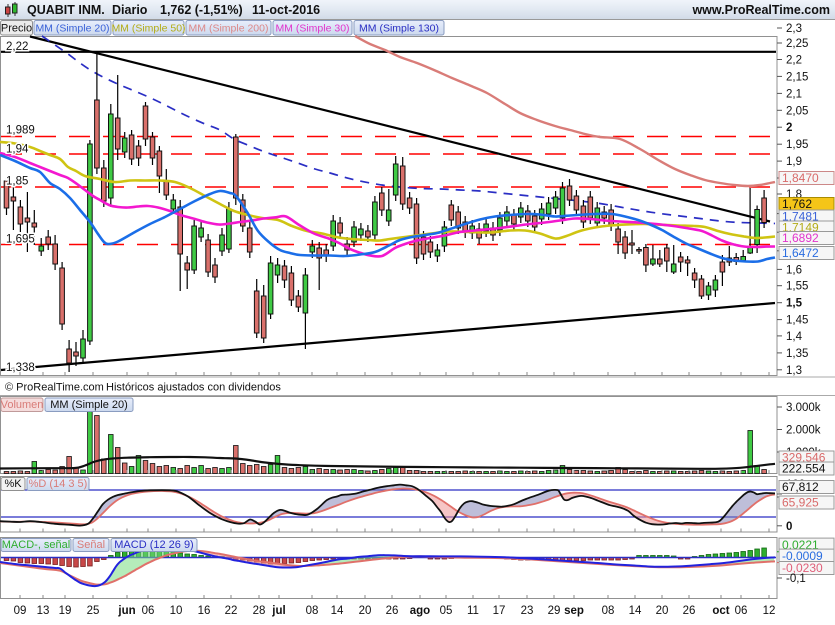  I want to click on svg-text: 2,25, so click(797, 44).